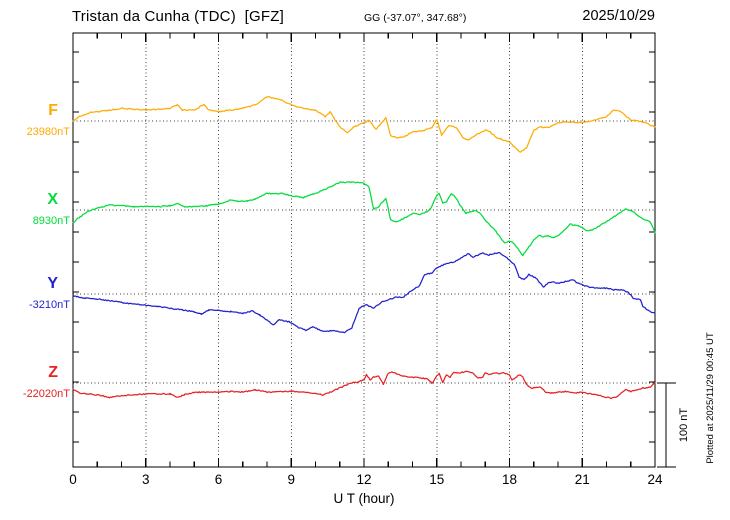  What do you see at coordinates (364, 124) in the screenshot?
I see `trace-F` at bounding box center [364, 124].